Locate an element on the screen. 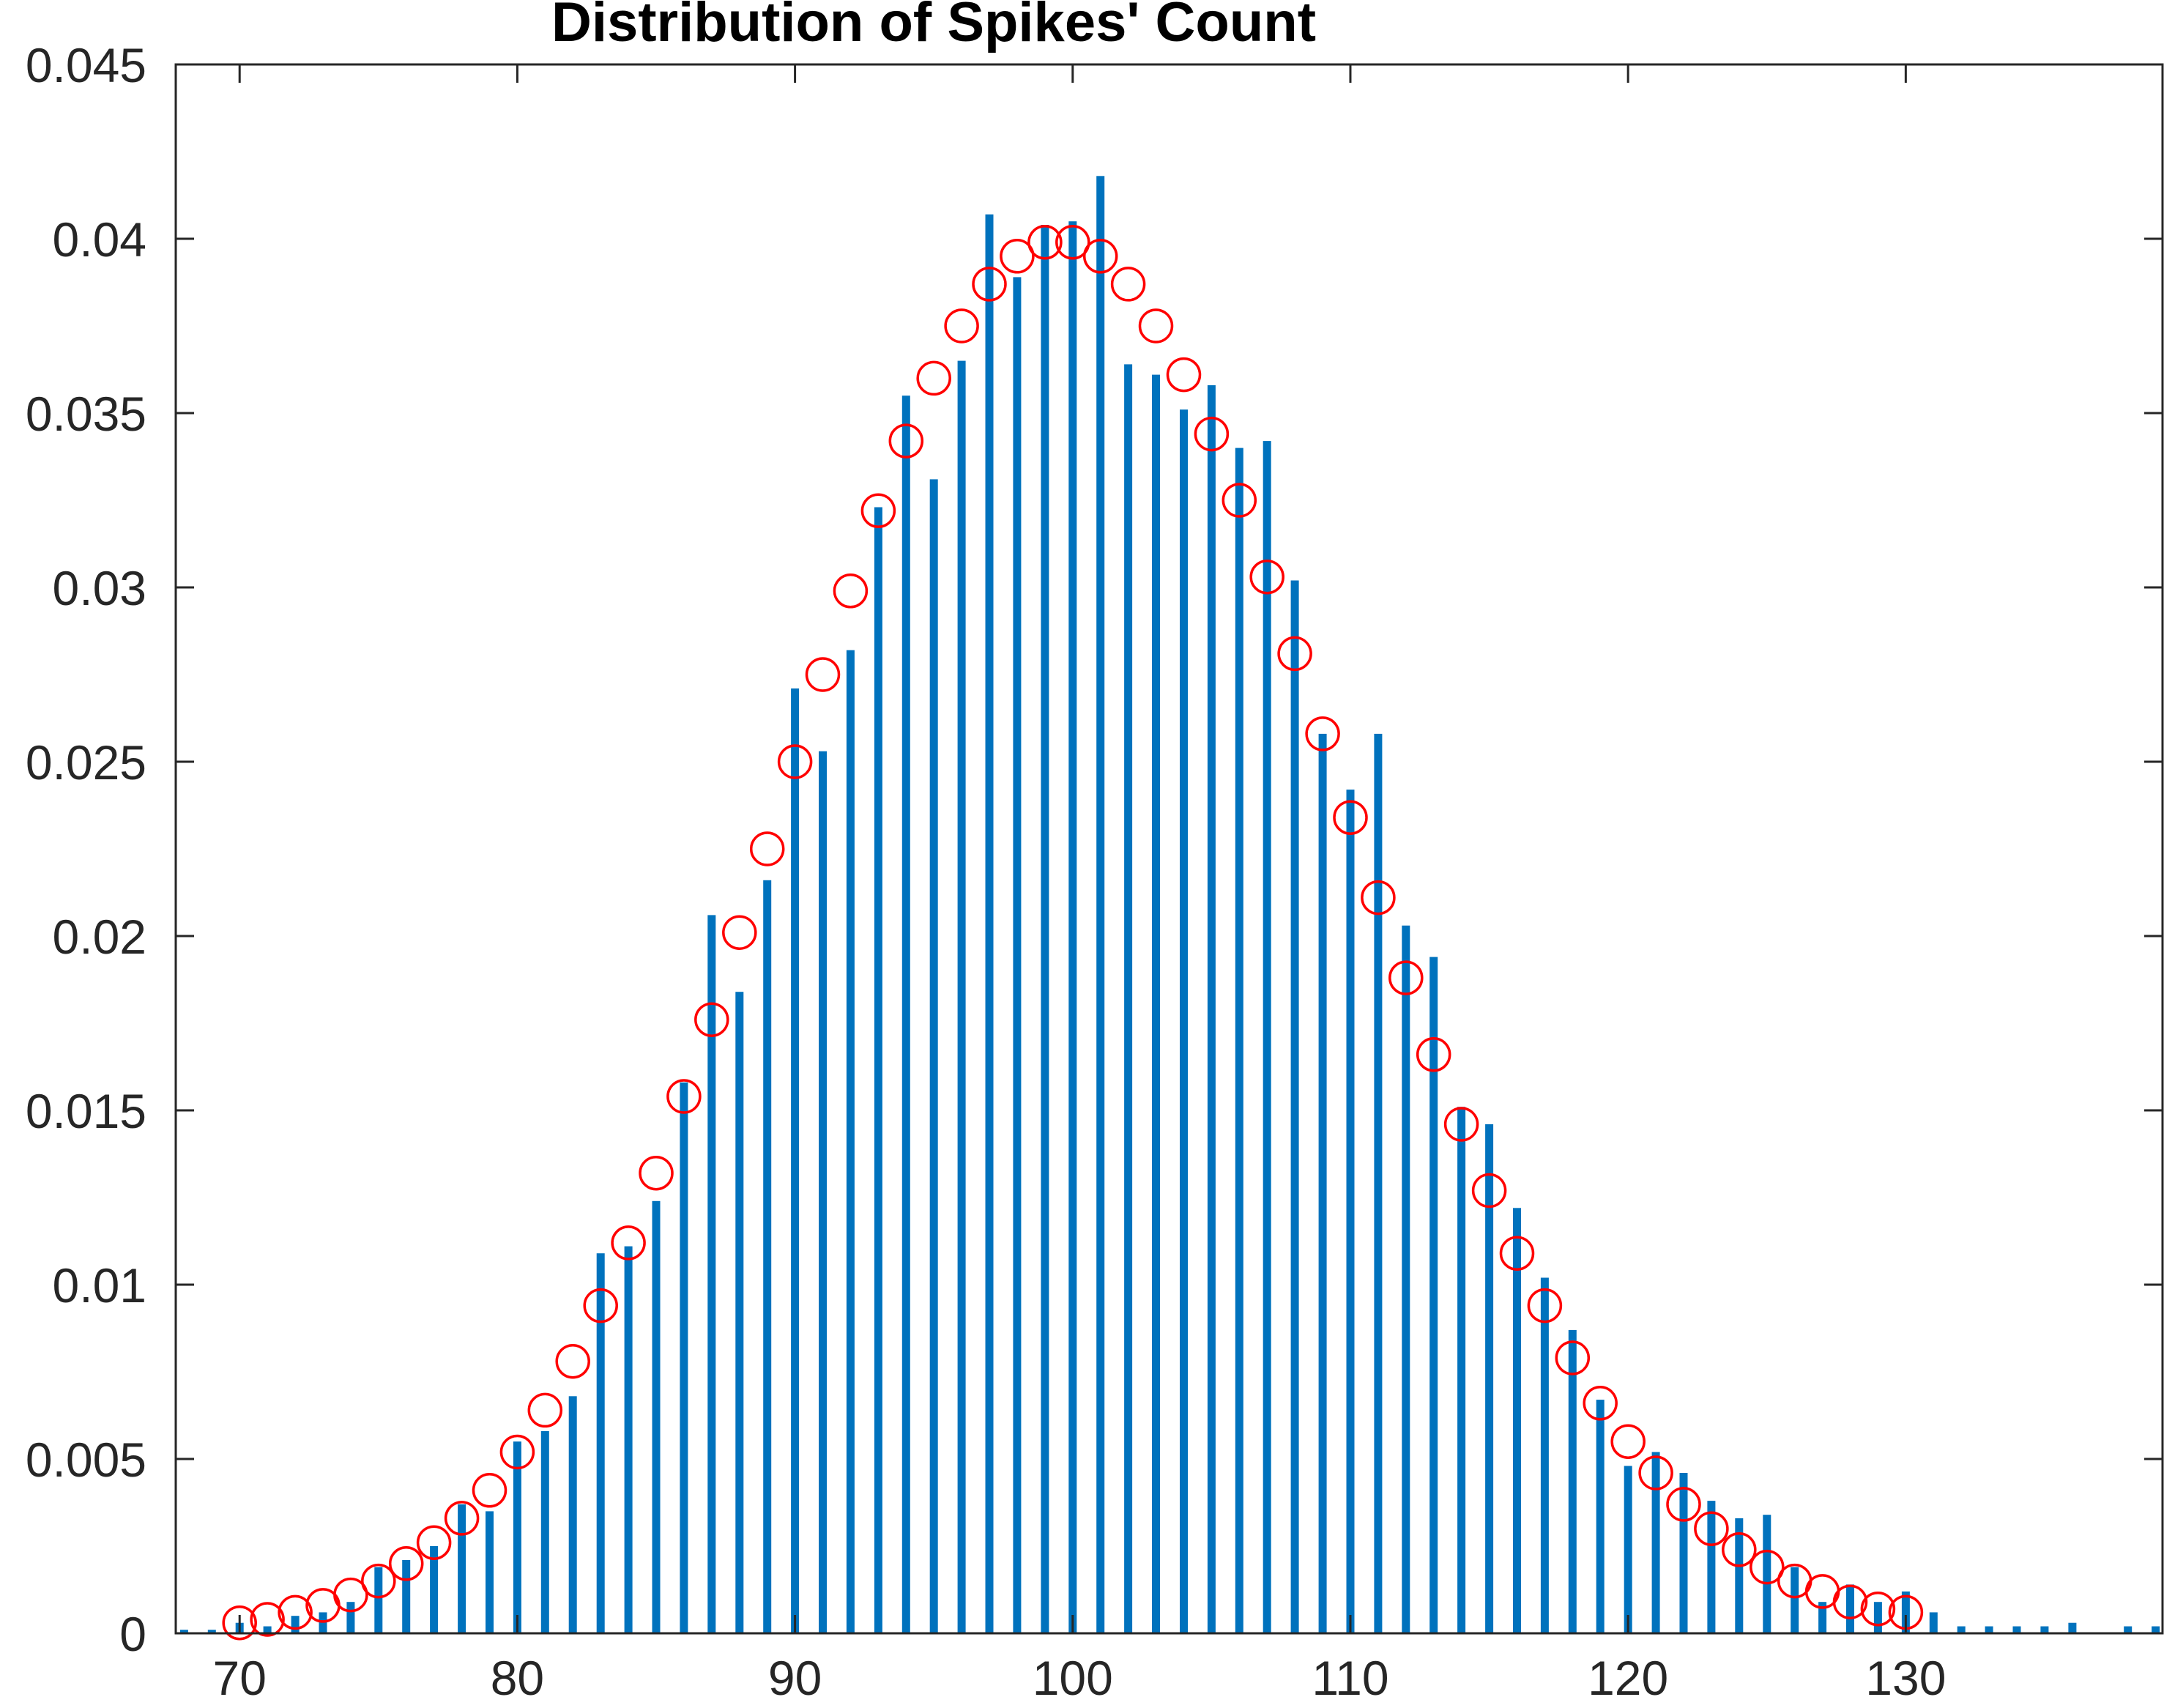  y-tick-label: 0.015 is located at coordinates (86, 1111).